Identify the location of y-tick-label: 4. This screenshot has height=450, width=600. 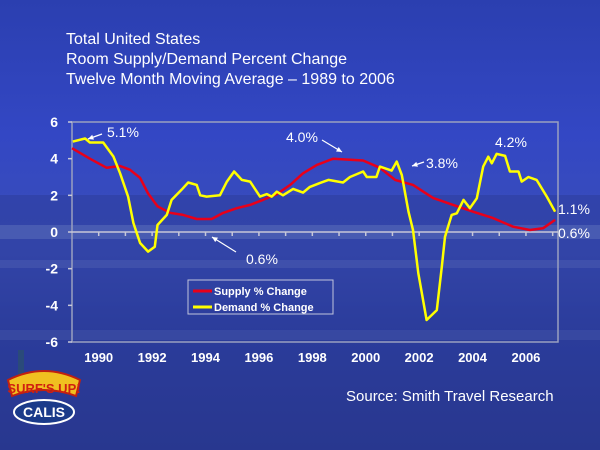
(54, 159).